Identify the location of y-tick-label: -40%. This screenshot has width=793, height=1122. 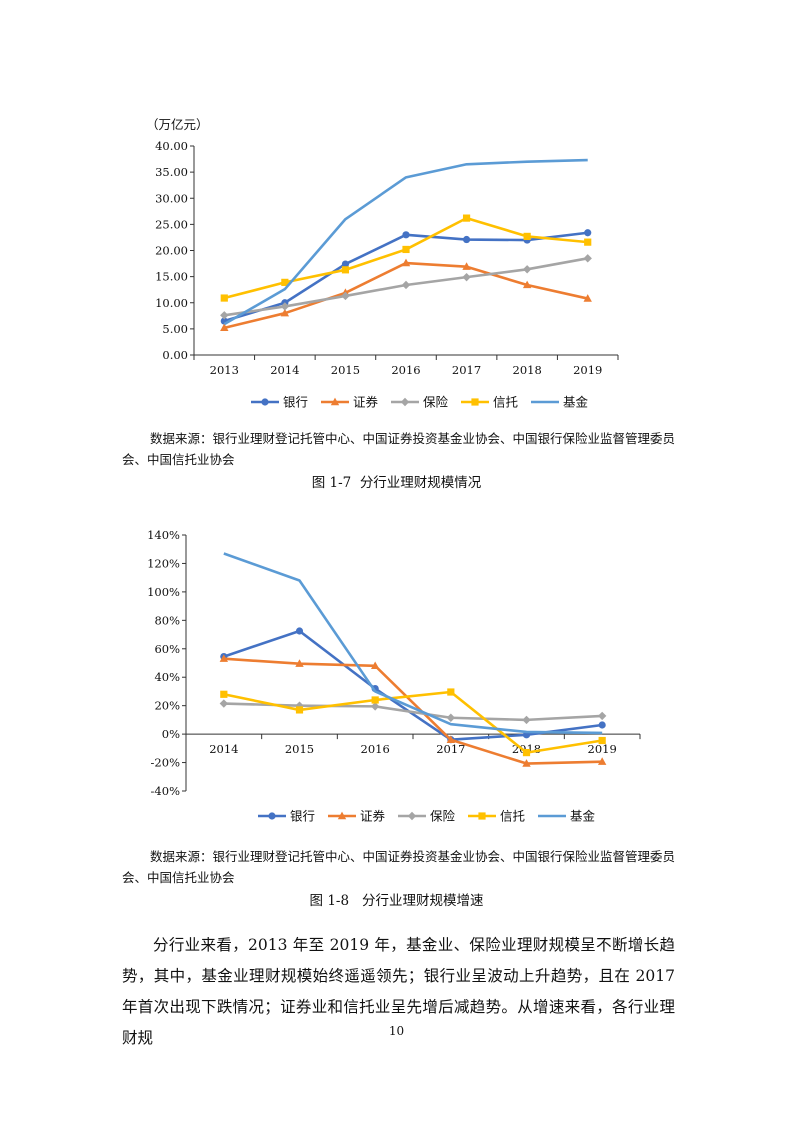
(166, 791).